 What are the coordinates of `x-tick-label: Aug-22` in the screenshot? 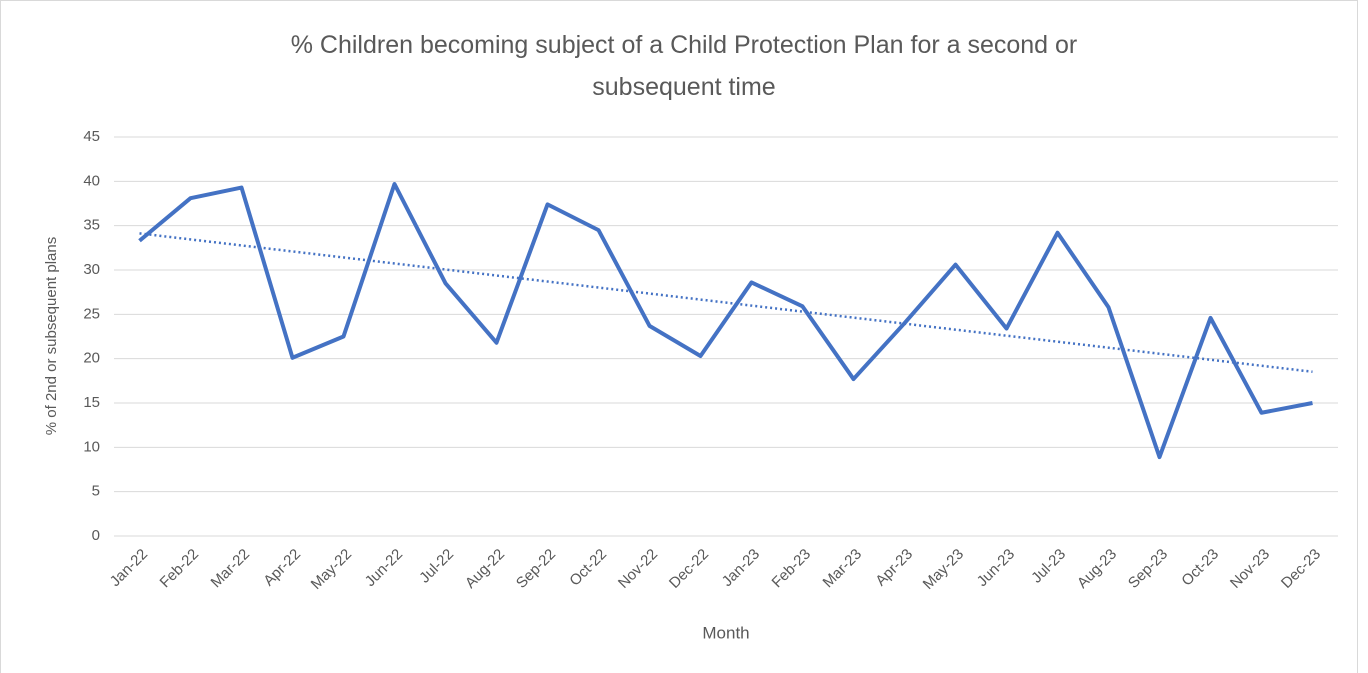 It's located at (485, 569).